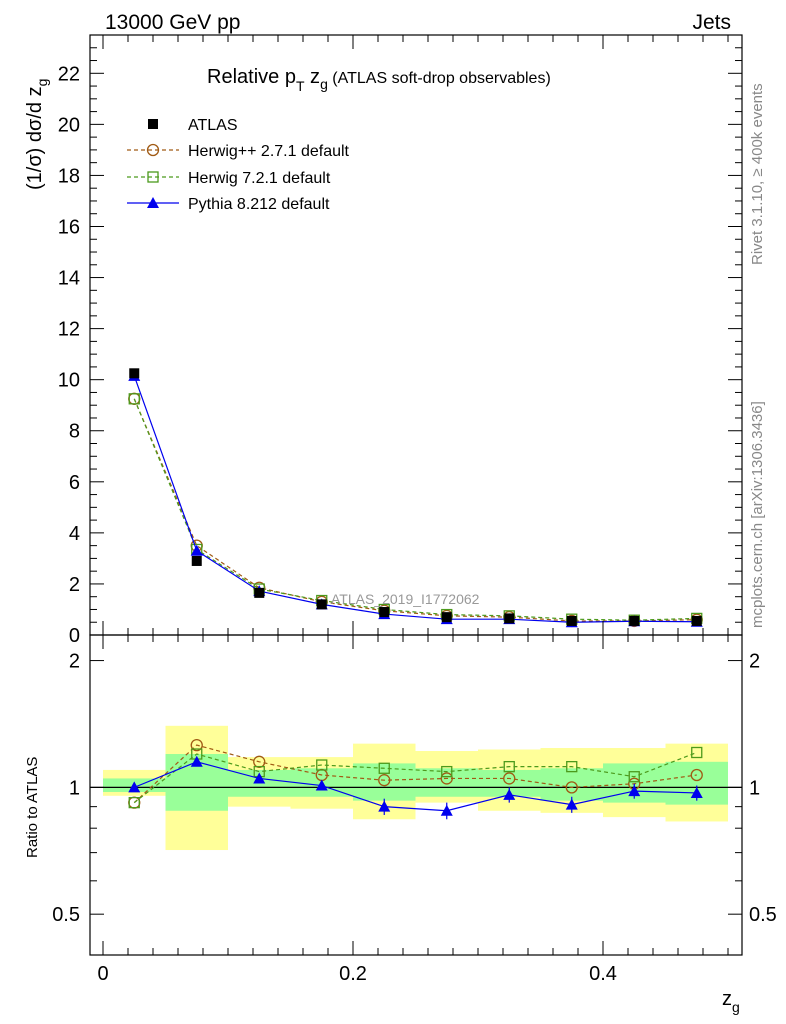  What do you see at coordinates (69, 176) in the screenshot?
I see `y-tick-label: 18` at bounding box center [69, 176].